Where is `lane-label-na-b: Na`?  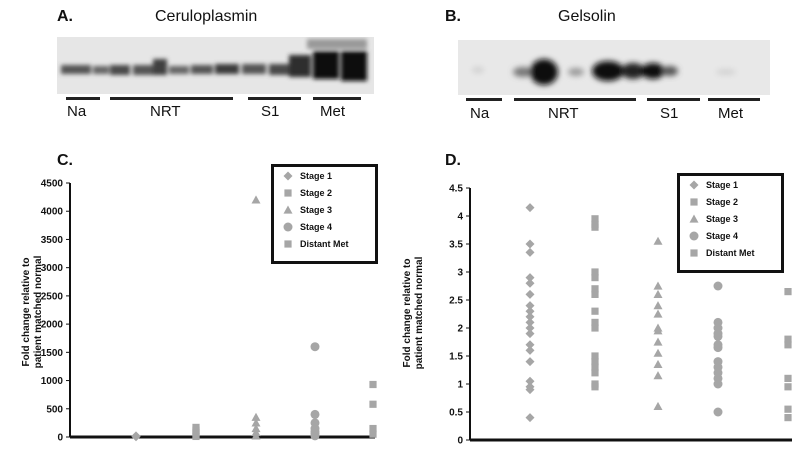
lane-label-na-b: Na is located at coordinates (480, 113).